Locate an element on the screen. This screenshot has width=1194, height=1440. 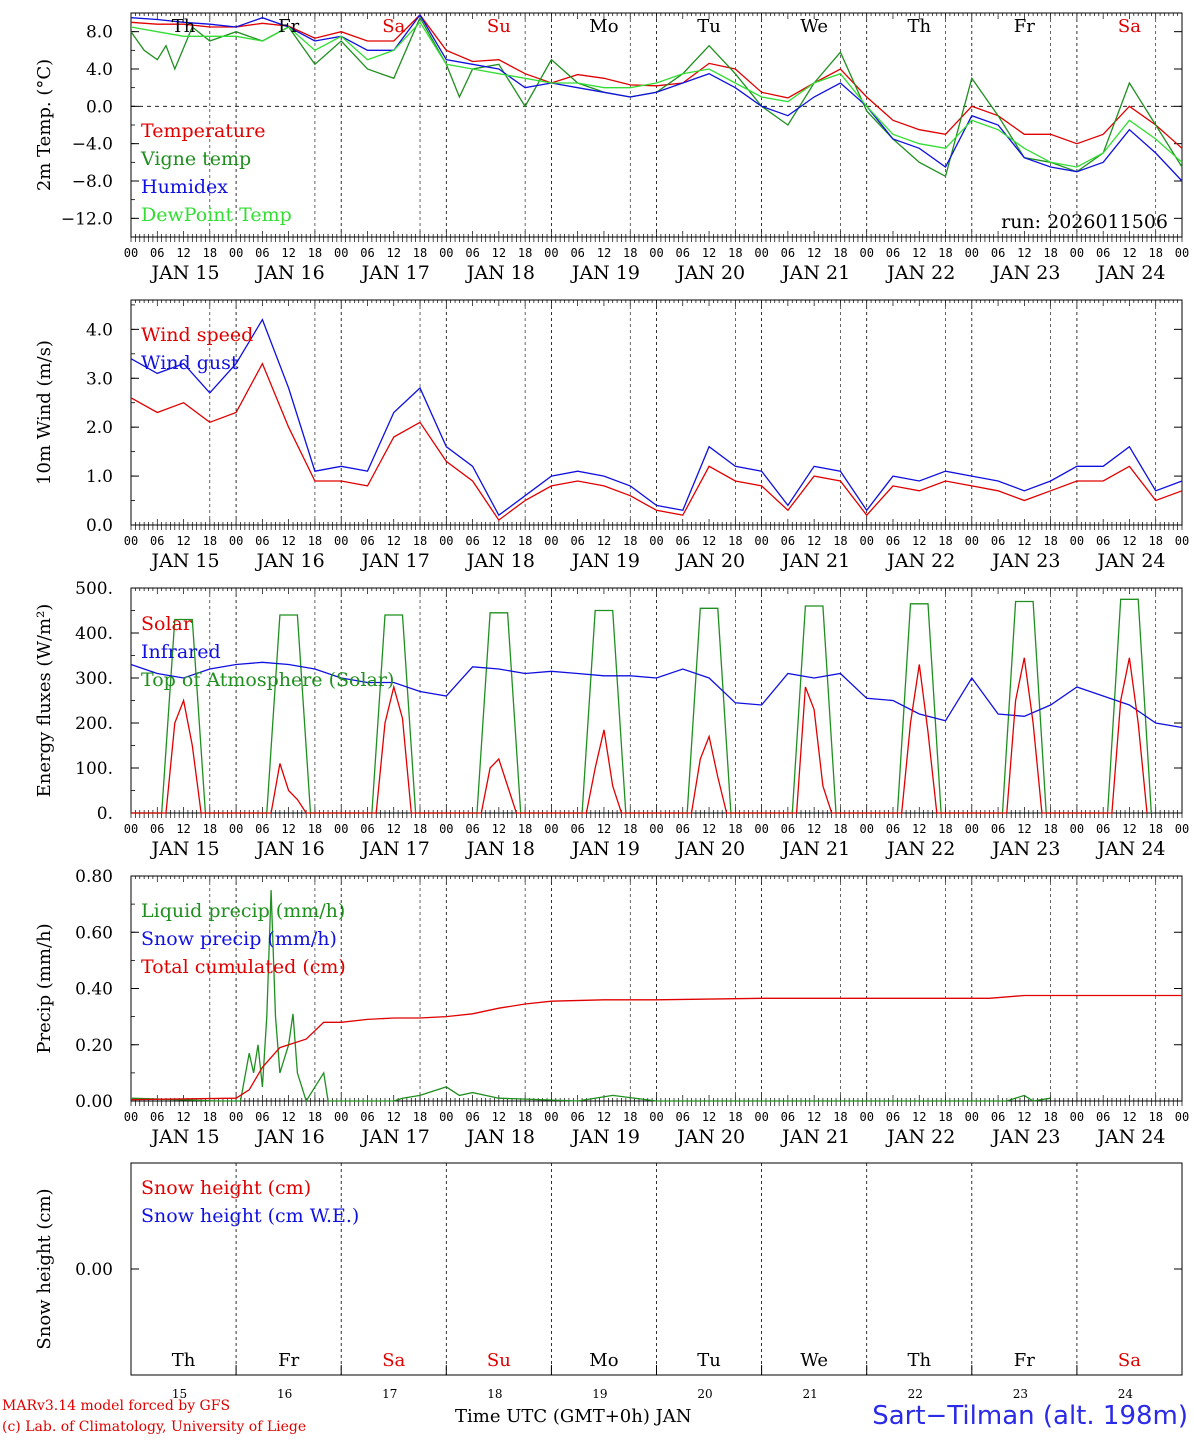
energy-y-label: Energy fluxes (W/m²) is located at coordinates (44, 701).